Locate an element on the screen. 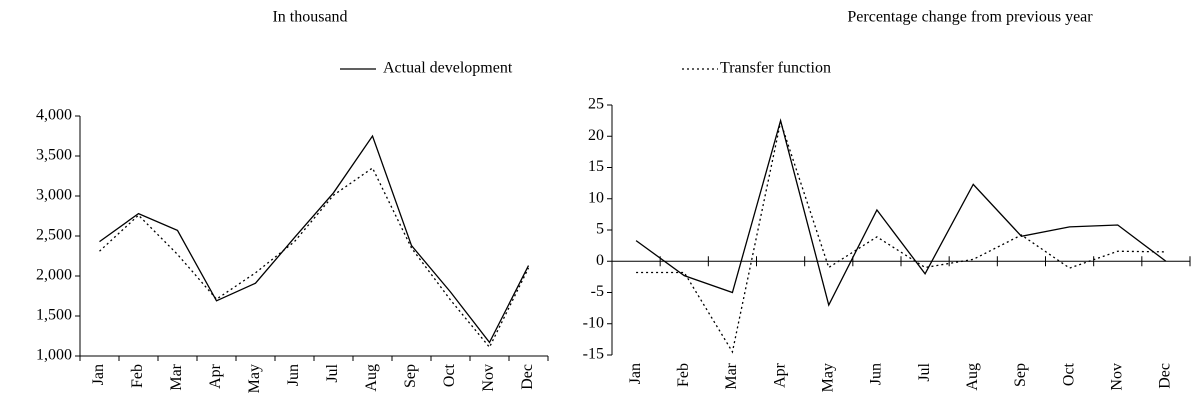 This screenshot has height=410, width=1192. y-tick-label: 2,000 is located at coordinates (54, 275).